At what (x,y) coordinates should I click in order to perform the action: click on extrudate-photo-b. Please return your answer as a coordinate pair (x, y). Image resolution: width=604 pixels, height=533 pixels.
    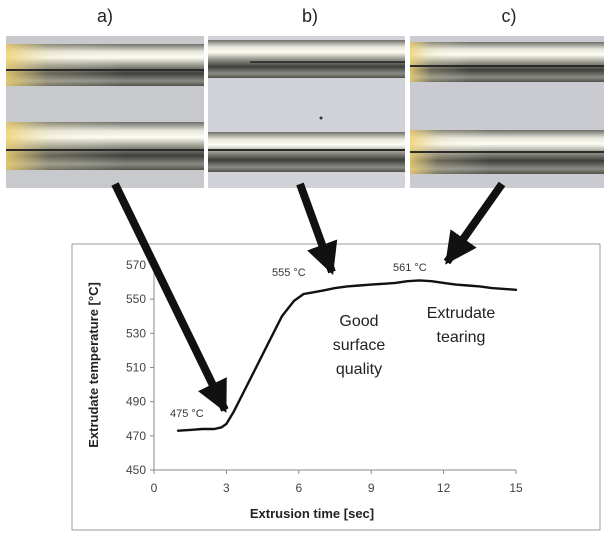
    Looking at the image, I should click on (306, 112).